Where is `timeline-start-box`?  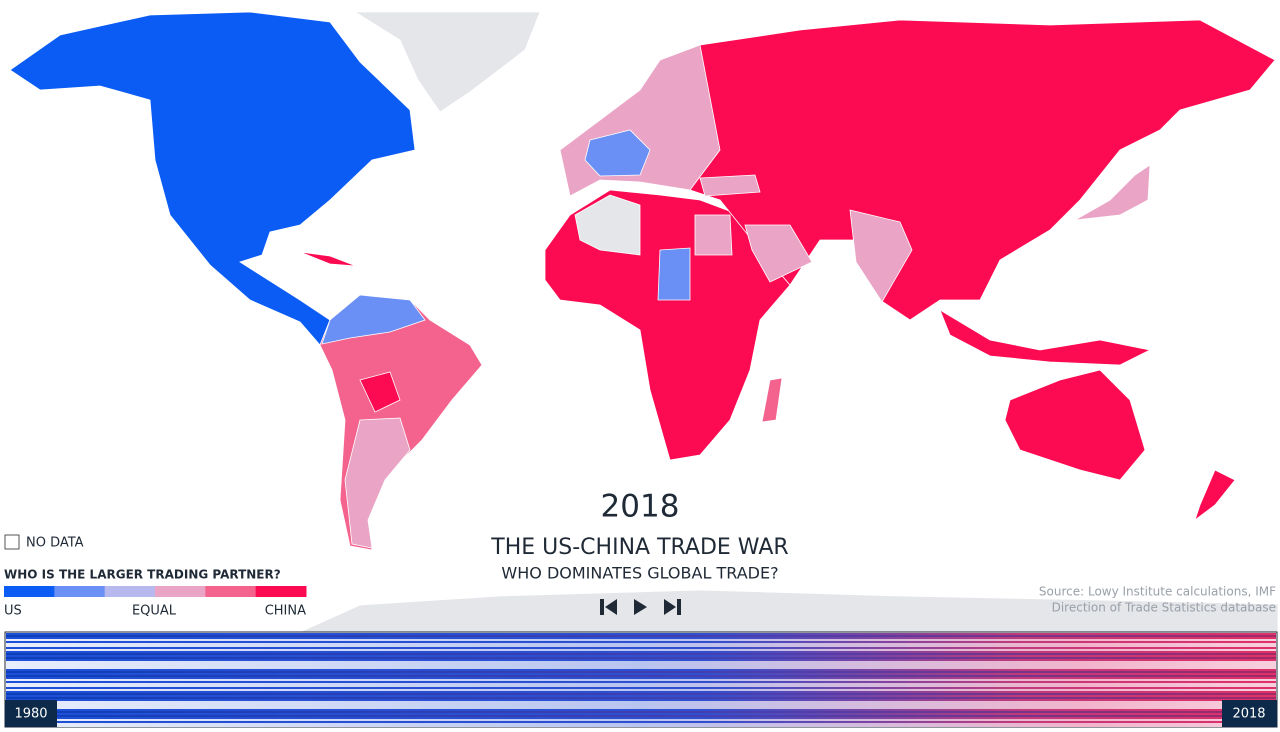 timeline-start-box is located at coordinates (31, 713).